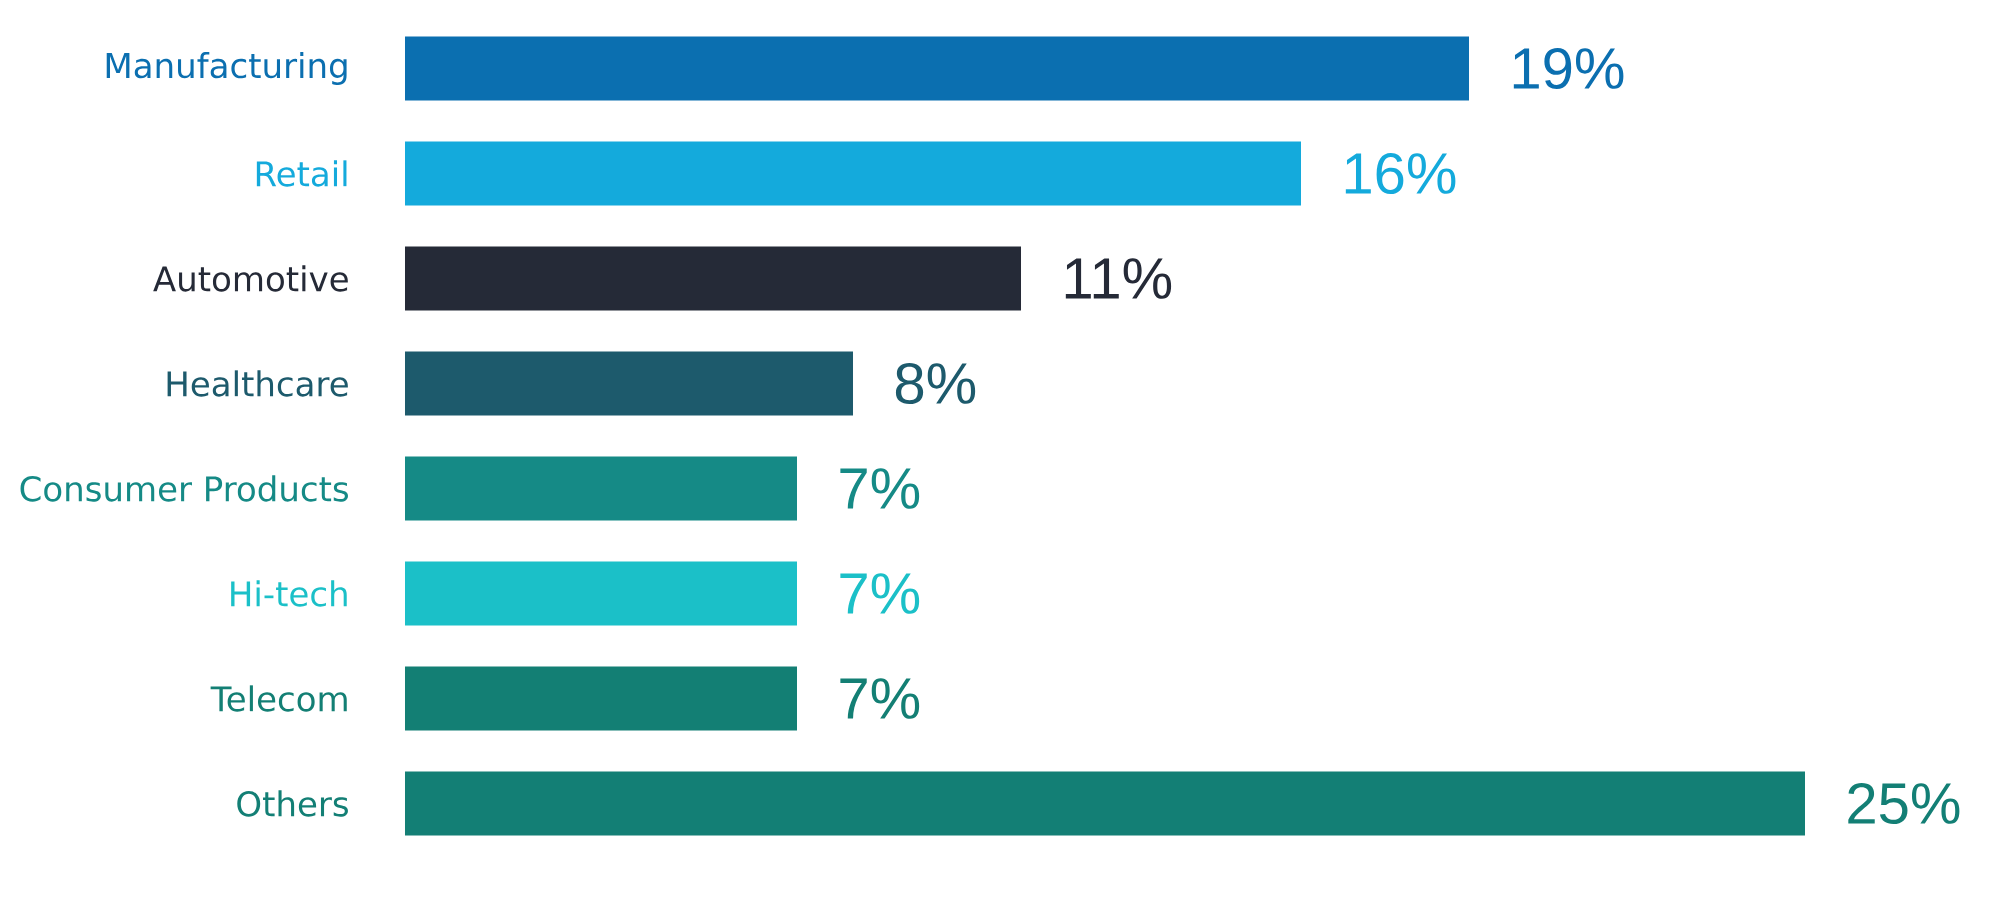 The image size is (1999, 913). I want to click on y-tick-label: Consumer Products, so click(184, 488).